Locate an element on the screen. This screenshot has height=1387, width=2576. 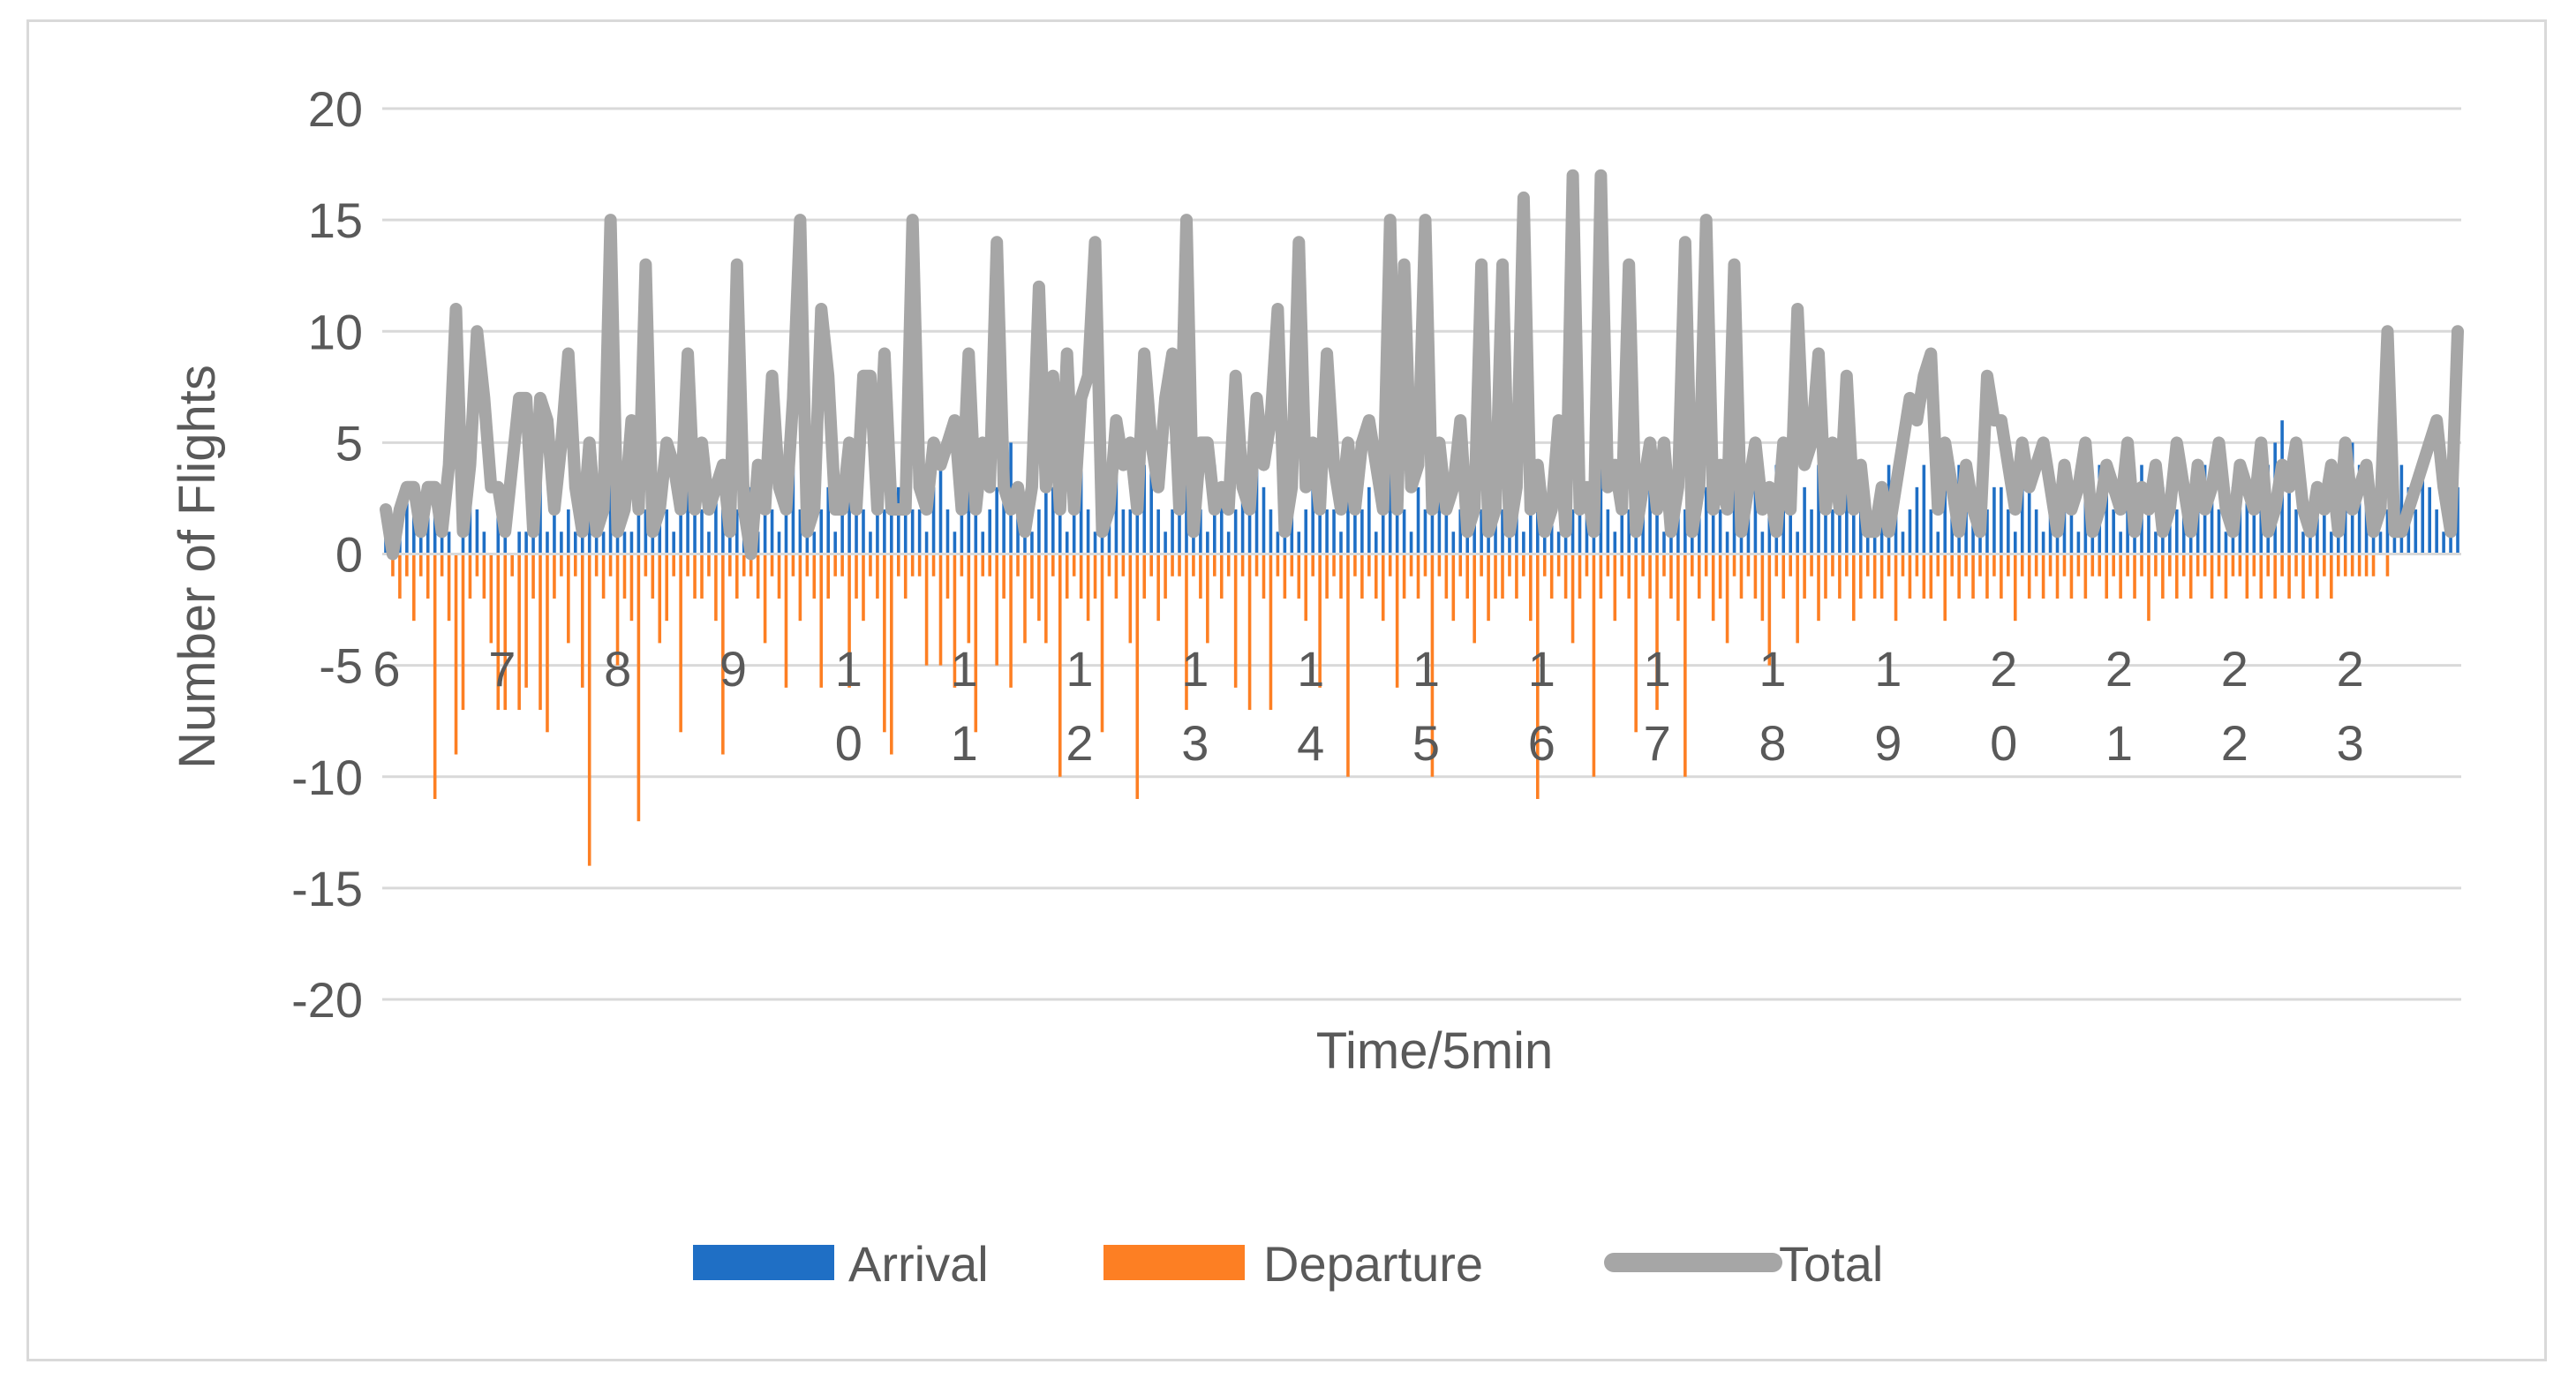
legend-item-arrival: Arrival is located at coordinates (841, 1264).